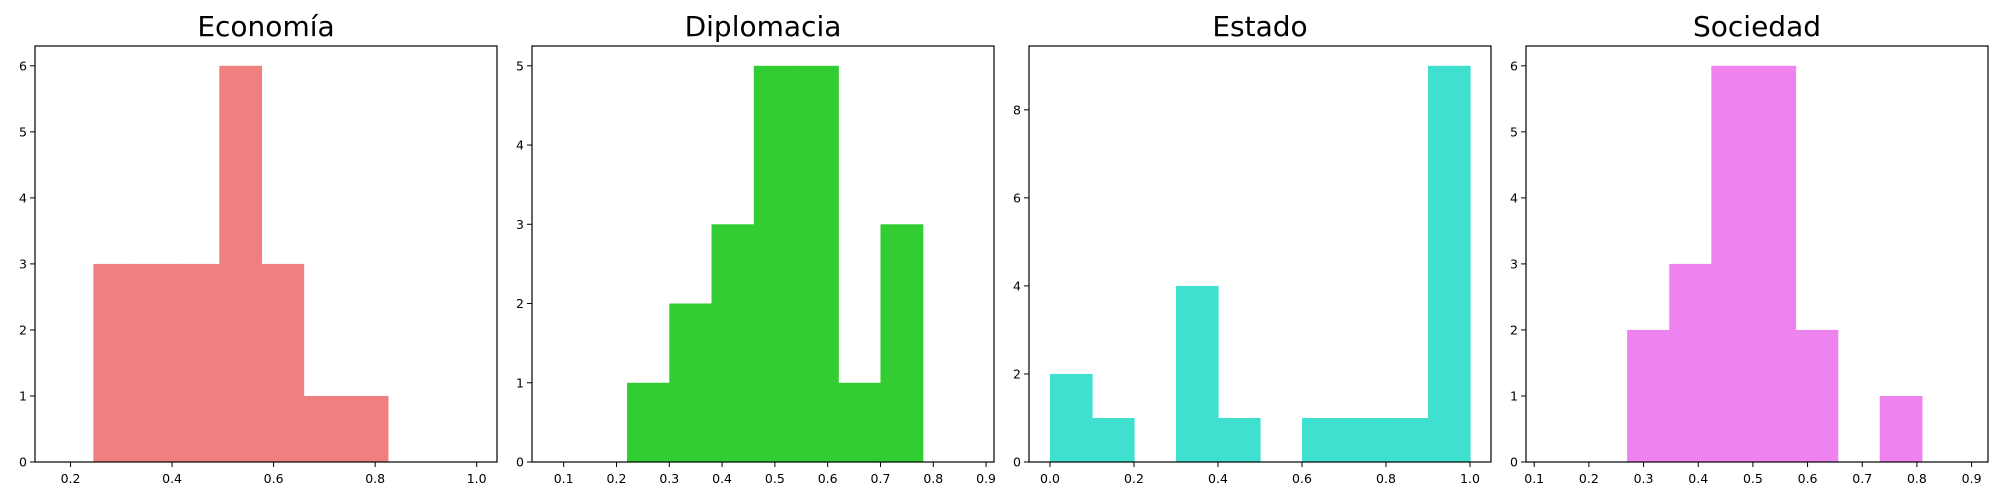 The width and height of the screenshot is (2000, 500). Describe the element at coordinates (1757, 26) in the screenshot. I see `chart-title: Sociedad` at that location.